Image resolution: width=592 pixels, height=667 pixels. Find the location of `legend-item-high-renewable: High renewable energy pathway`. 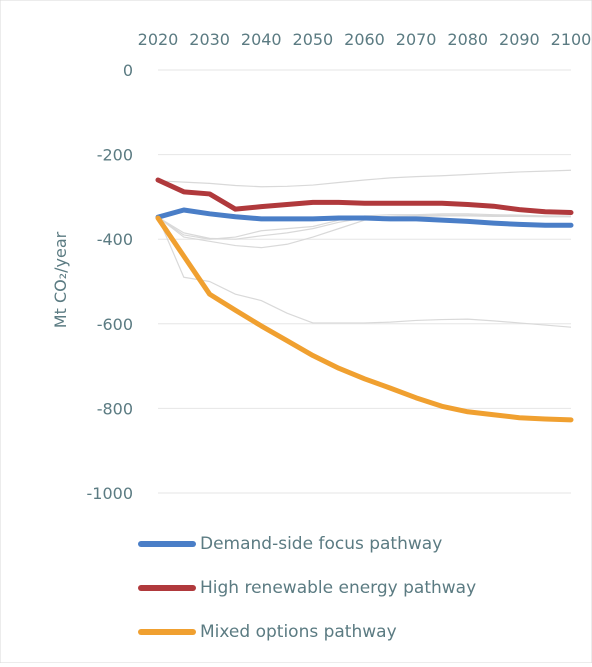

legend-item-high-renewable: High renewable energy pathway is located at coordinates (307, 588).